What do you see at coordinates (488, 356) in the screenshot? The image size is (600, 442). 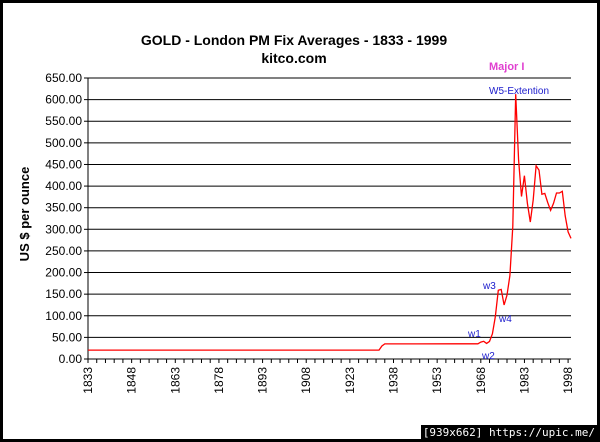 I see `annotation-w2: w2` at bounding box center [488, 356].